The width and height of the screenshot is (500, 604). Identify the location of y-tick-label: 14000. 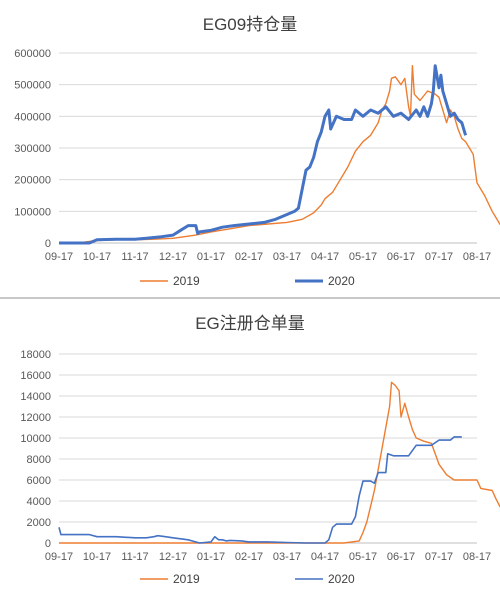
(35, 397).